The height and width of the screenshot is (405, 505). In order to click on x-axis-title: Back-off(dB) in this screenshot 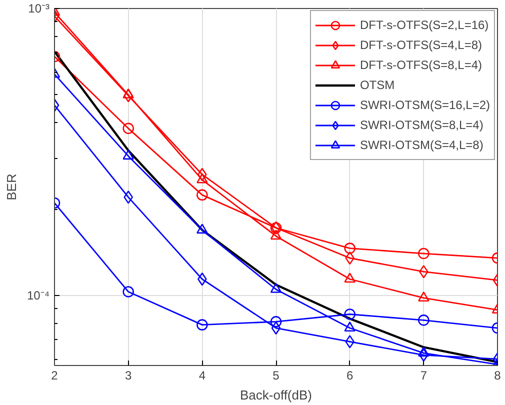, I will do `click(276, 395)`.